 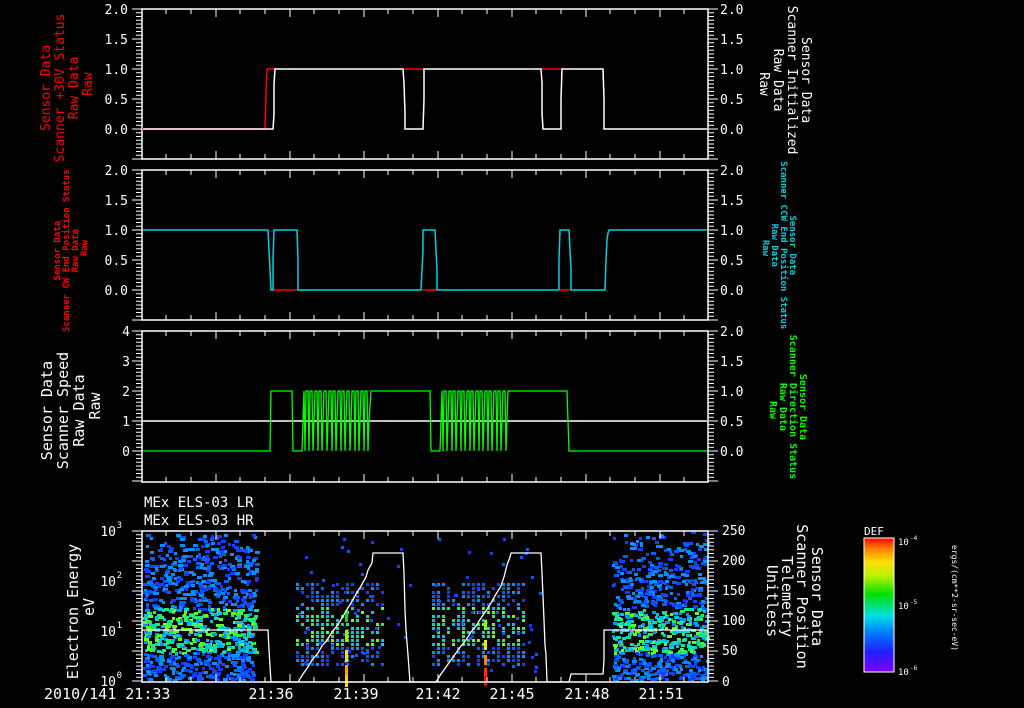 I want to click on scanner-initialized-trace, so click(x=425, y=99).